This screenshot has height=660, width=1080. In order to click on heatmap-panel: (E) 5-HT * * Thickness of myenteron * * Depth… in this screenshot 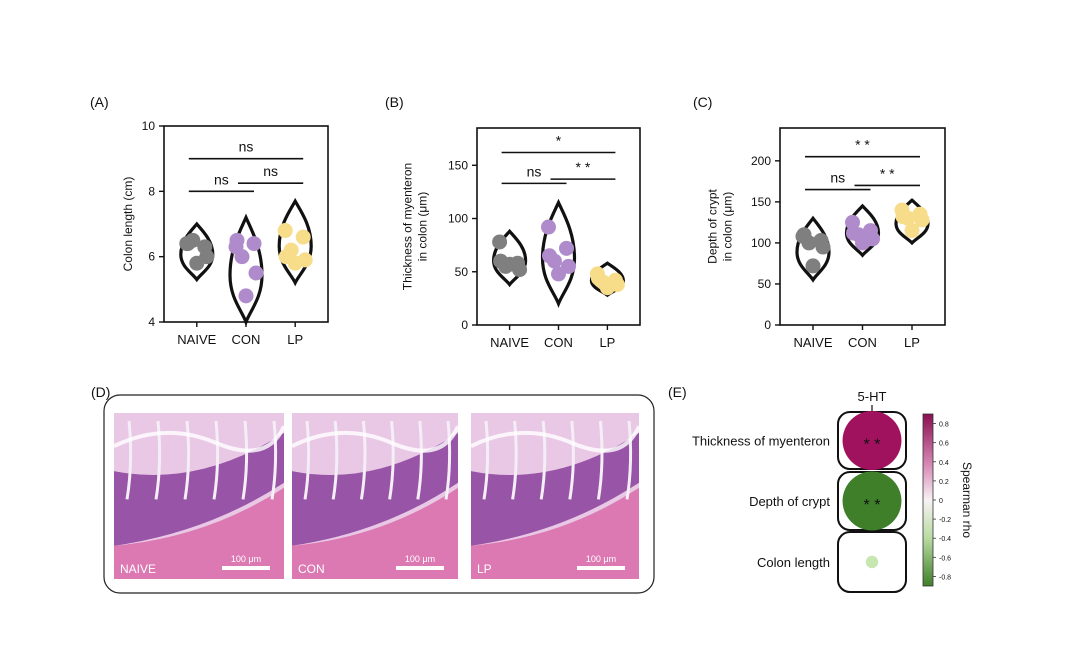, I will do `click(821, 488)`.